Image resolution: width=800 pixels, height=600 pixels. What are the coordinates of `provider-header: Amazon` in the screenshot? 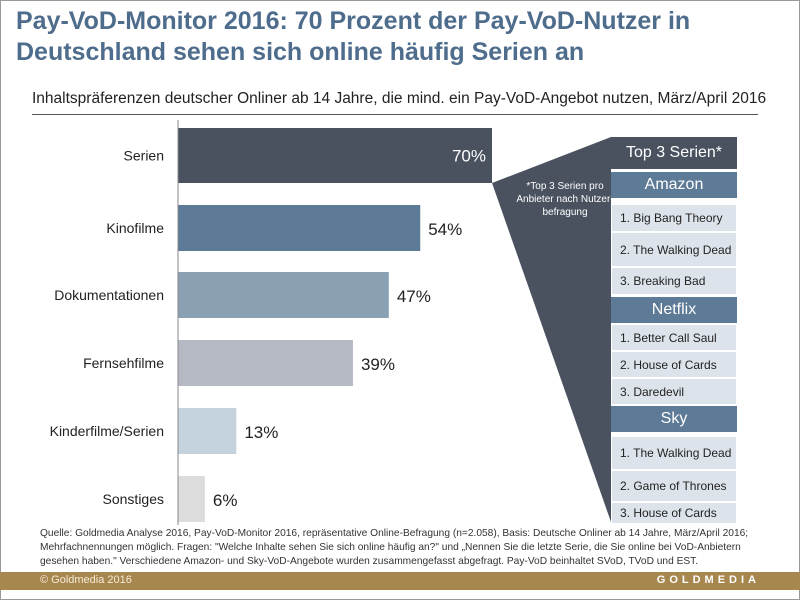 It's located at (674, 185).